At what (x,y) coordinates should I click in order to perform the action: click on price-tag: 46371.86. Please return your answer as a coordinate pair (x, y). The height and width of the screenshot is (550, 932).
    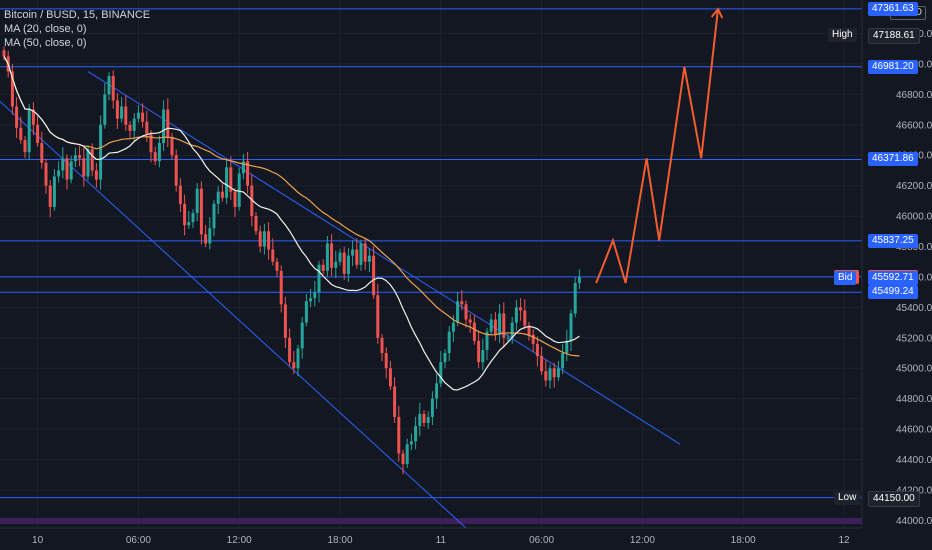
    Looking at the image, I should click on (893, 159).